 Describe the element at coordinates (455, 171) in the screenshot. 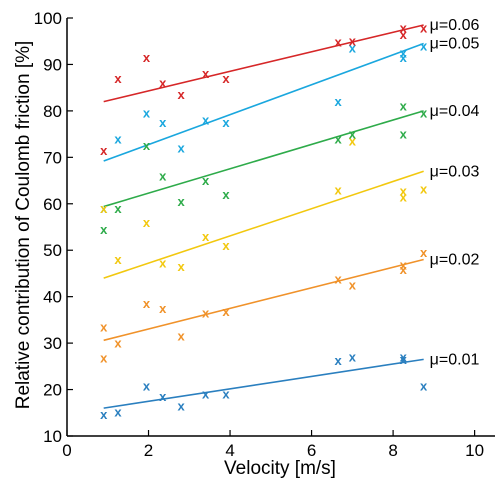

I see `series-label: μ=0.03` at that location.